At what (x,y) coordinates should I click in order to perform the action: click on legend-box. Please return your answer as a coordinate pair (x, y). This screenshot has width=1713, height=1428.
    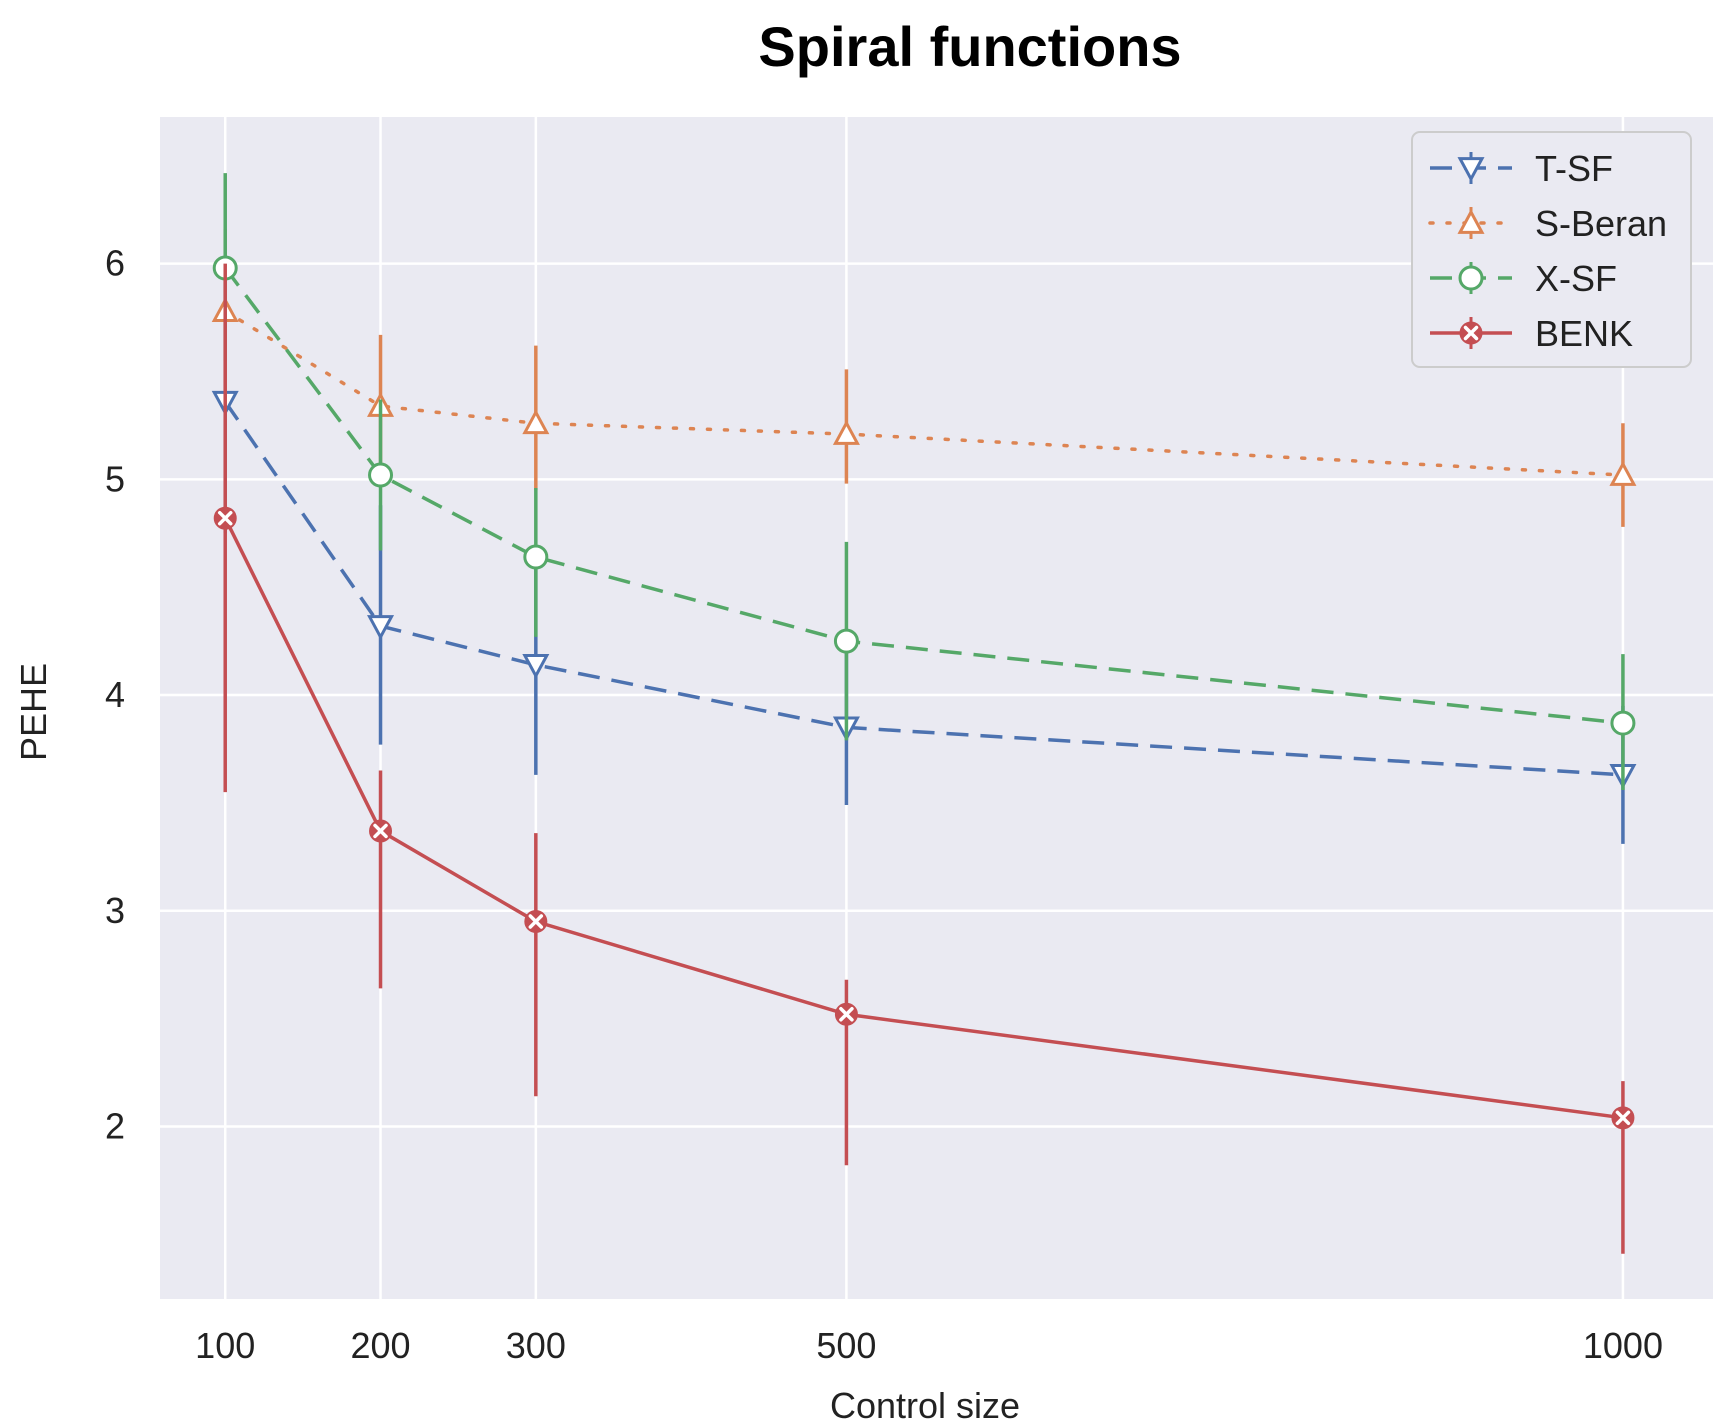
    Looking at the image, I should click on (1551, 249).